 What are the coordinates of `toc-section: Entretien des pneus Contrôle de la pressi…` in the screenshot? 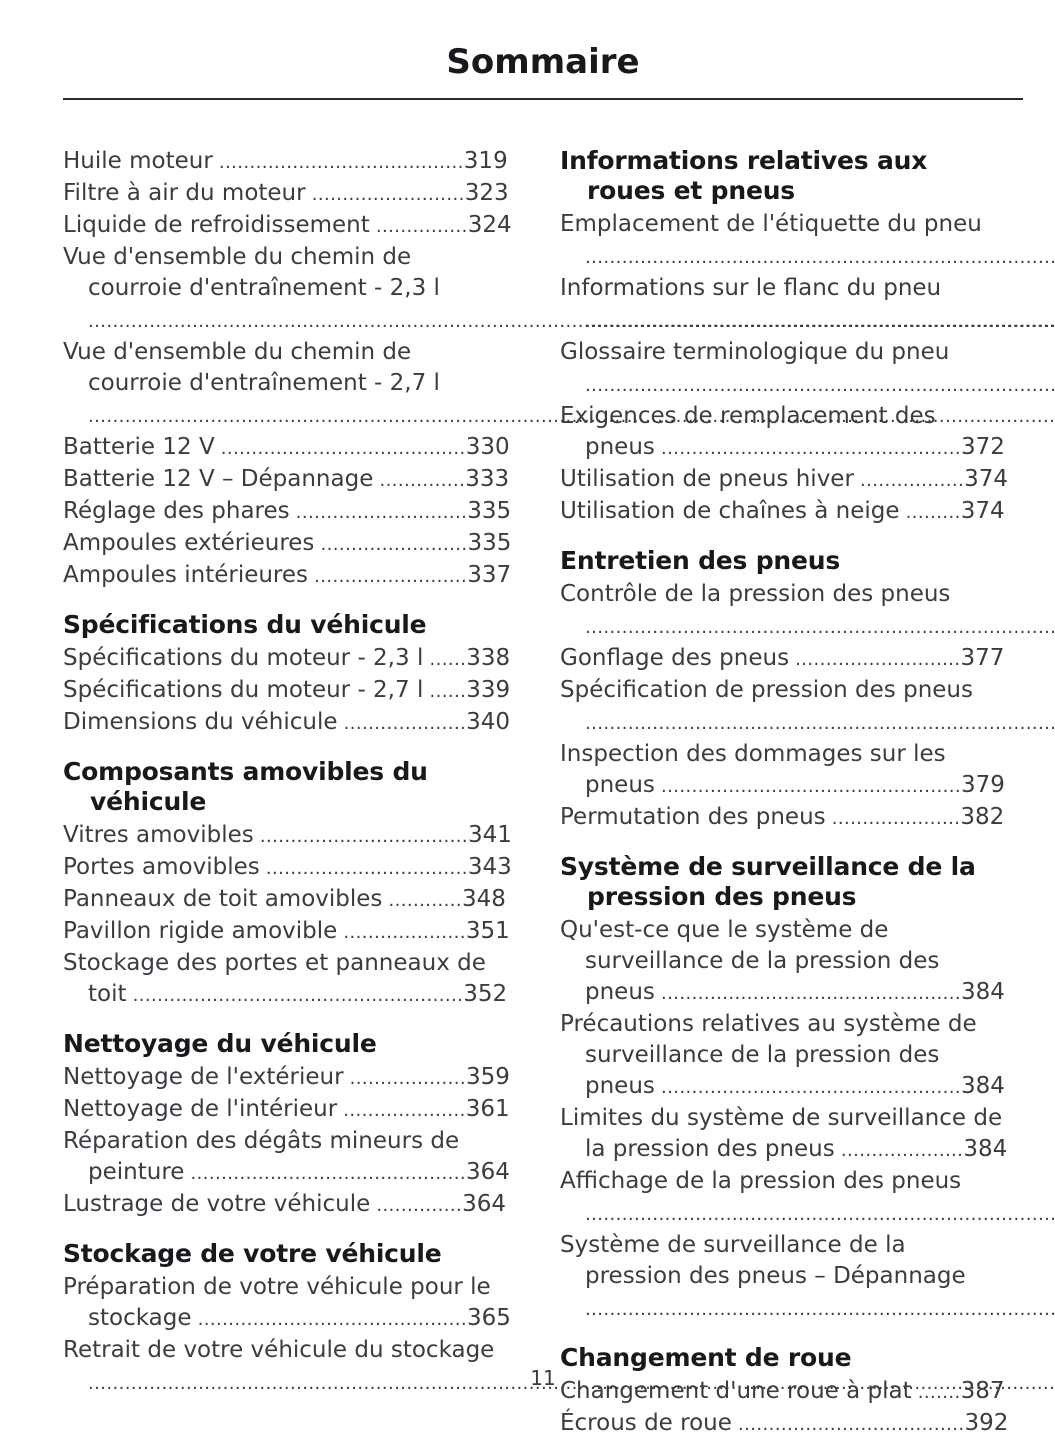 It's located at (807, 690).